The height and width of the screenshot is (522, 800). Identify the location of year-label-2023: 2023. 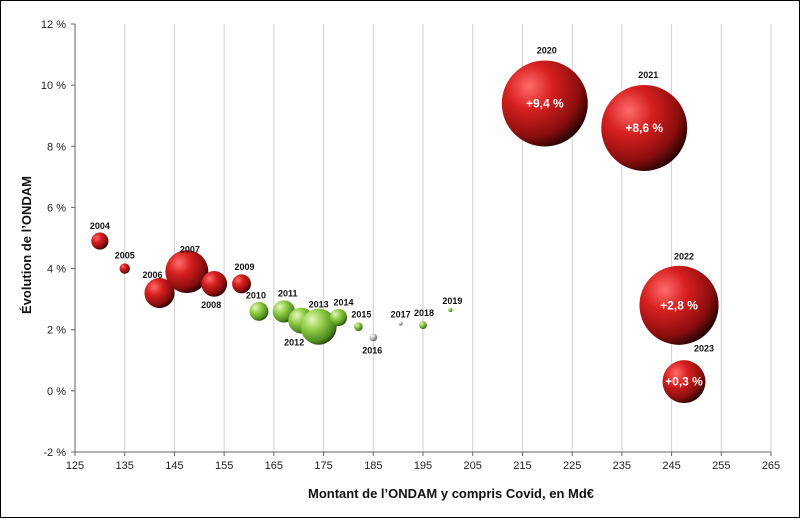
(704, 349).